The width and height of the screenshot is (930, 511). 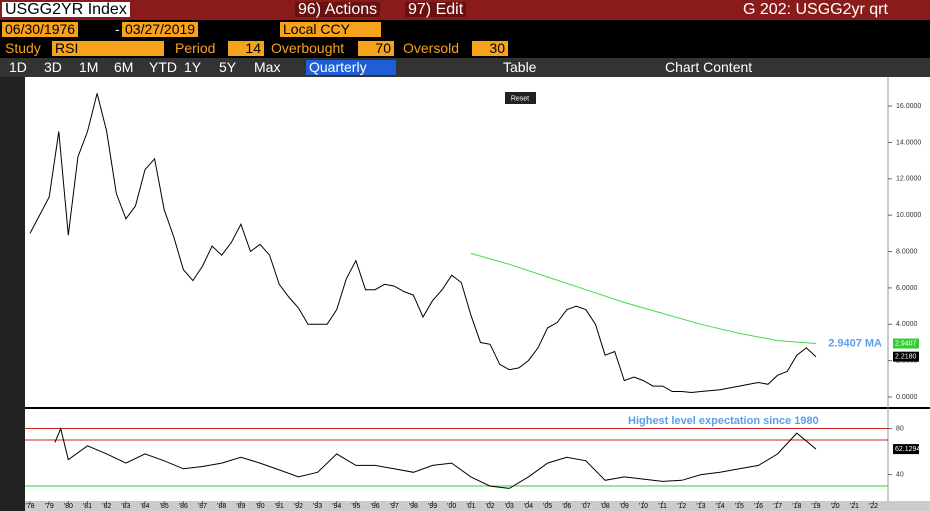 What do you see at coordinates (777, 506) in the screenshot?
I see `x-tick-label: '17` at bounding box center [777, 506].